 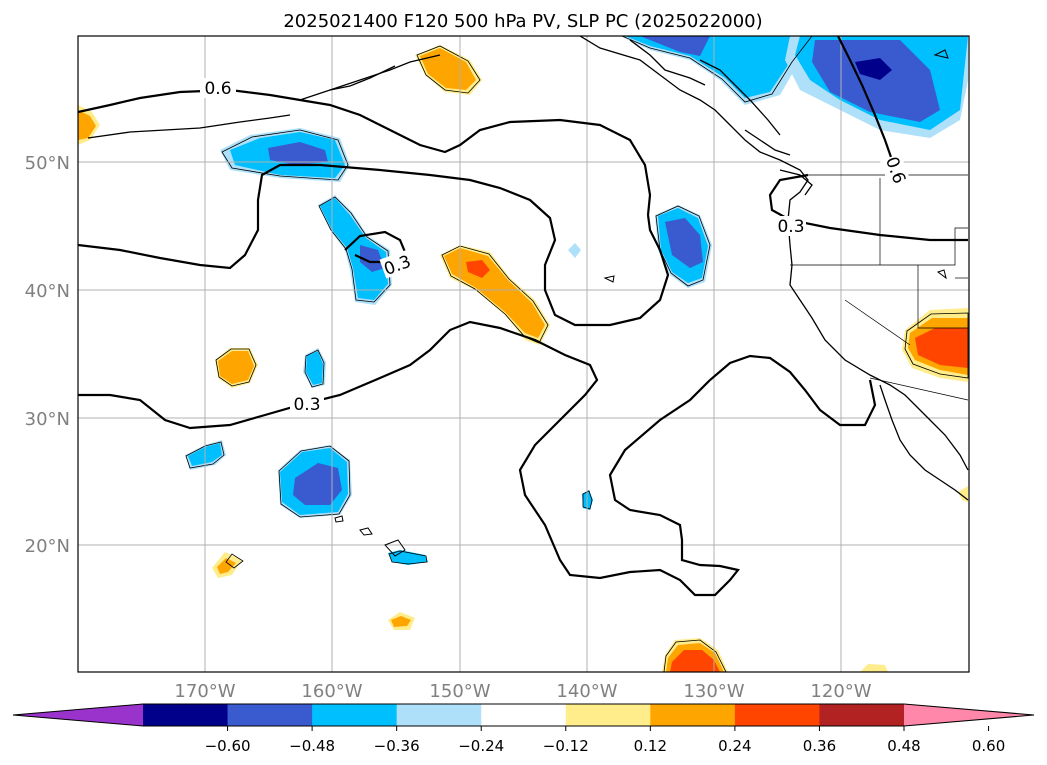 I want to click on lon-label: 130°W, so click(x=713, y=691).